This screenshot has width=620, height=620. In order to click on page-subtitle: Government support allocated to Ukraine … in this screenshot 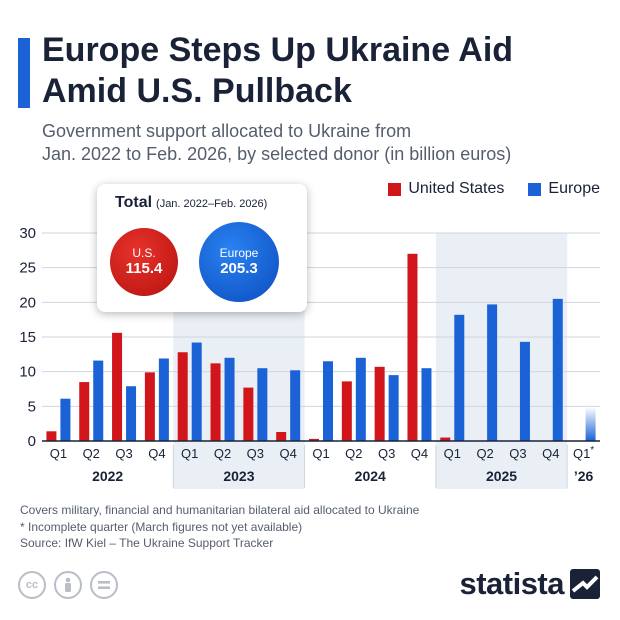, I will do `click(277, 142)`.